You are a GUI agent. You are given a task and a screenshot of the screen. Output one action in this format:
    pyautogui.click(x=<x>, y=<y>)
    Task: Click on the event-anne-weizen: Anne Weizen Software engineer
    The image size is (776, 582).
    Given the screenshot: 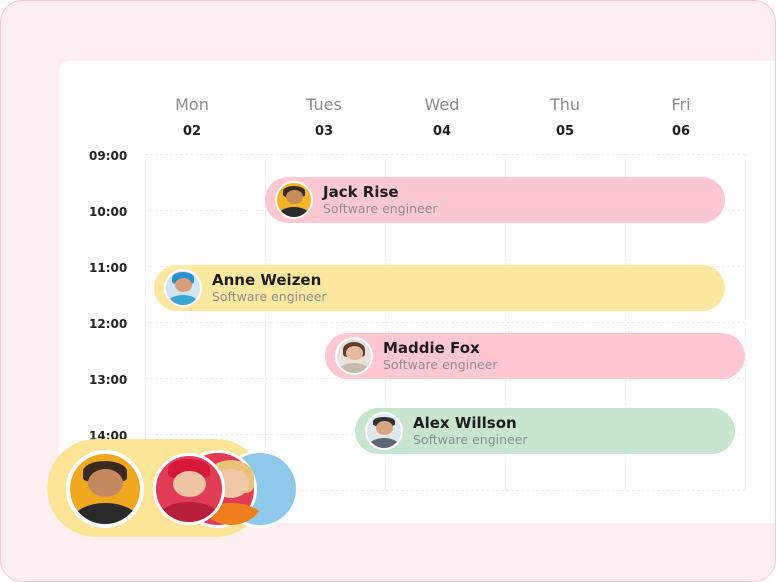 What is the action you would take?
    pyautogui.click(x=439, y=288)
    